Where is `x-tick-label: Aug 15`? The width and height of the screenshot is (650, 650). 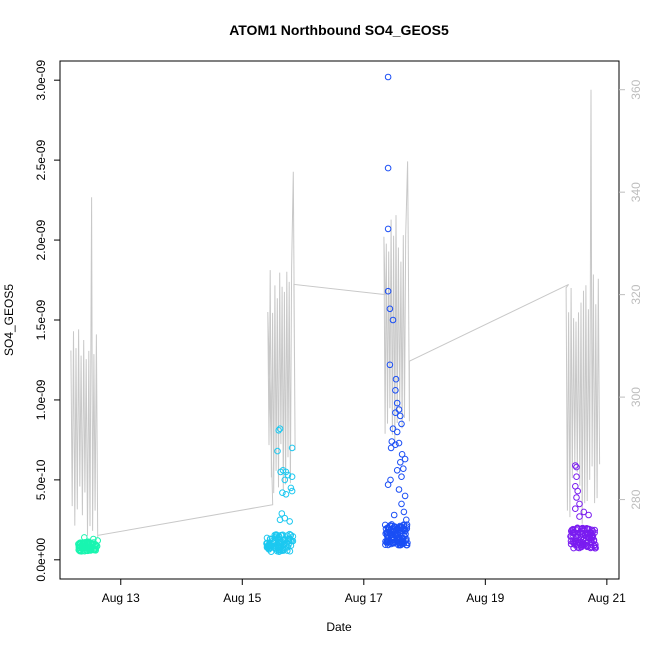 x-tick-label: Aug 15 is located at coordinates (242, 598).